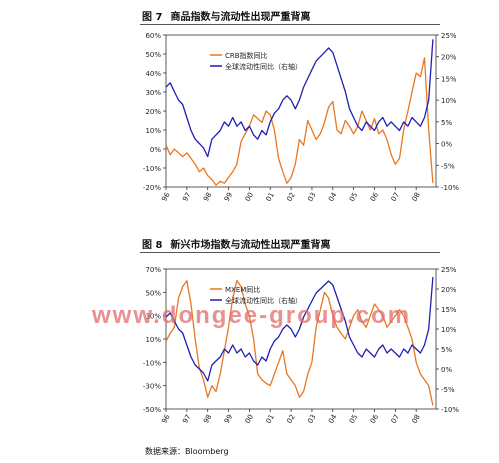 The height and width of the screenshot is (463, 499). Describe the element at coordinates (152, 245) in the screenshot. I see `figure-8-number: 图 8` at that location.